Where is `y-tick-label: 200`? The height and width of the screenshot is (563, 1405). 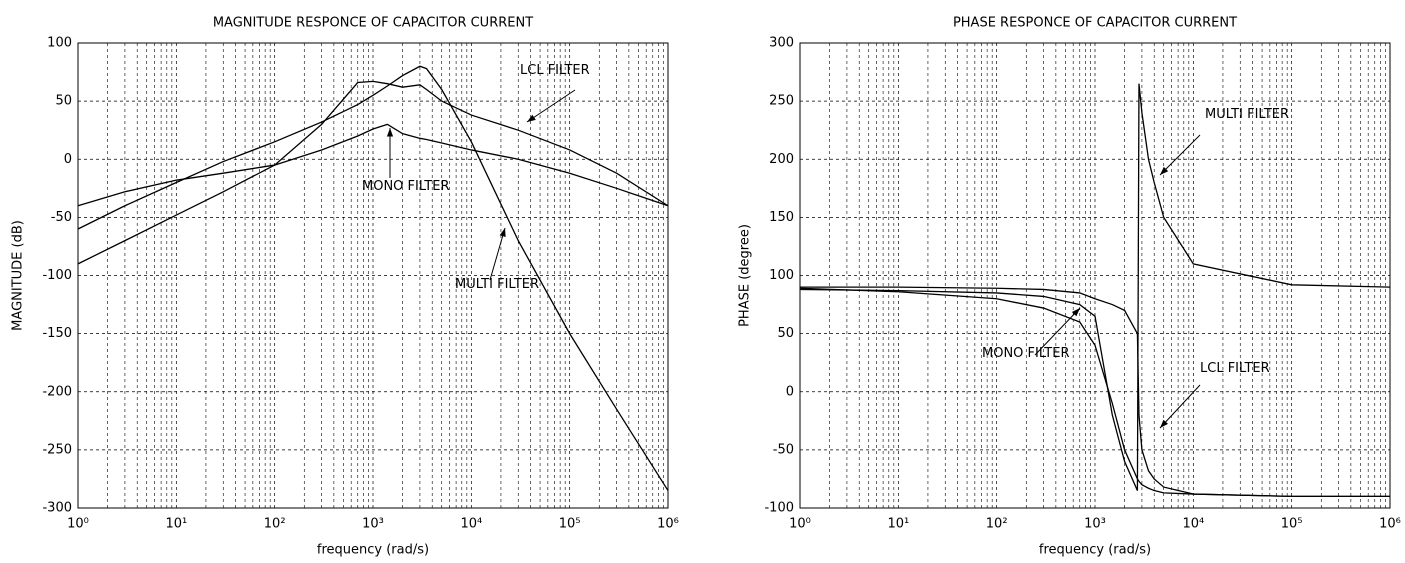 y-tick-label: 200 is located at coordinates (781, 159).